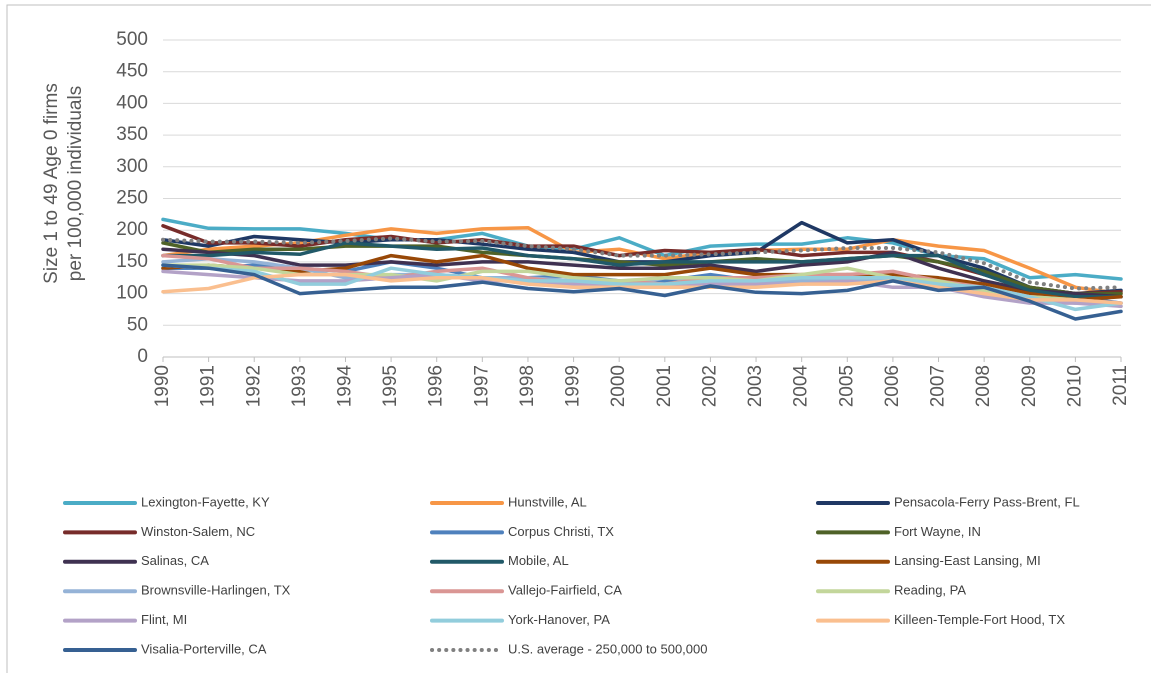 The image size is (1151, 673). What do you see at coordinates (561, 531) in the screenshot?
I see `legend-label: Corpus Christi, TX` at bounding box center [561, 531].